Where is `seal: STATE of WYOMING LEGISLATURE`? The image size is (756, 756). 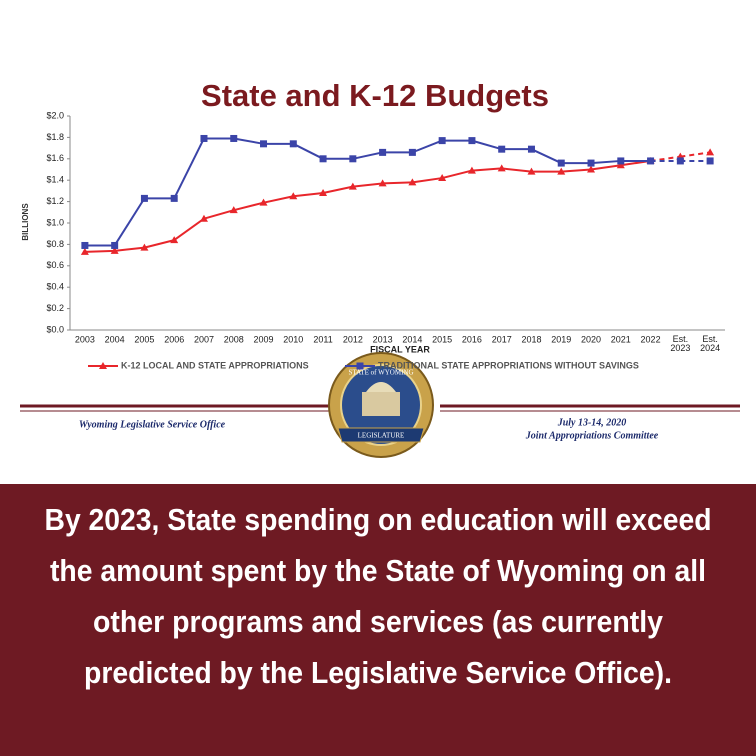
seal: STATE of WYOMING LEGISLATURE is located at coordinates (381, 405).